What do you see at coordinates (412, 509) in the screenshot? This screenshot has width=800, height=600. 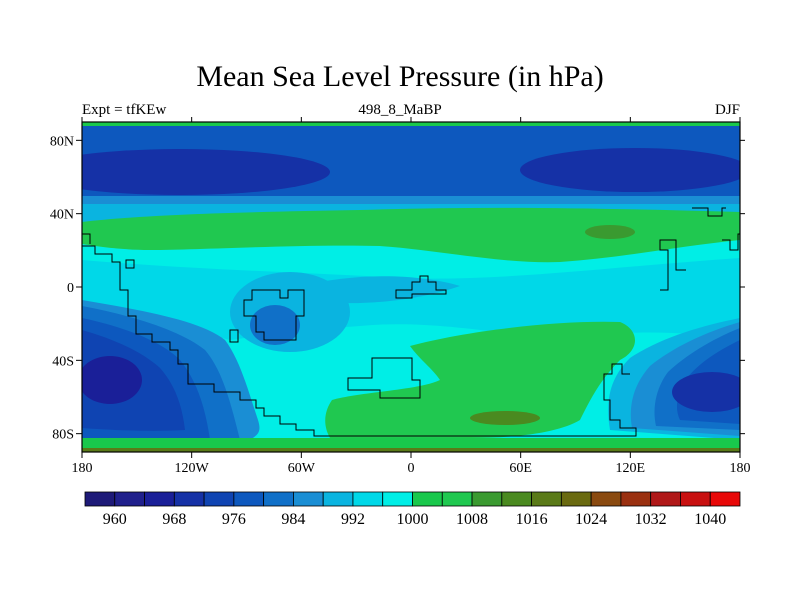 I see `colorbar: 960 968 976 984 992 1000 1008 1016 1024 1032 1040` at bounding box center [412, 509].